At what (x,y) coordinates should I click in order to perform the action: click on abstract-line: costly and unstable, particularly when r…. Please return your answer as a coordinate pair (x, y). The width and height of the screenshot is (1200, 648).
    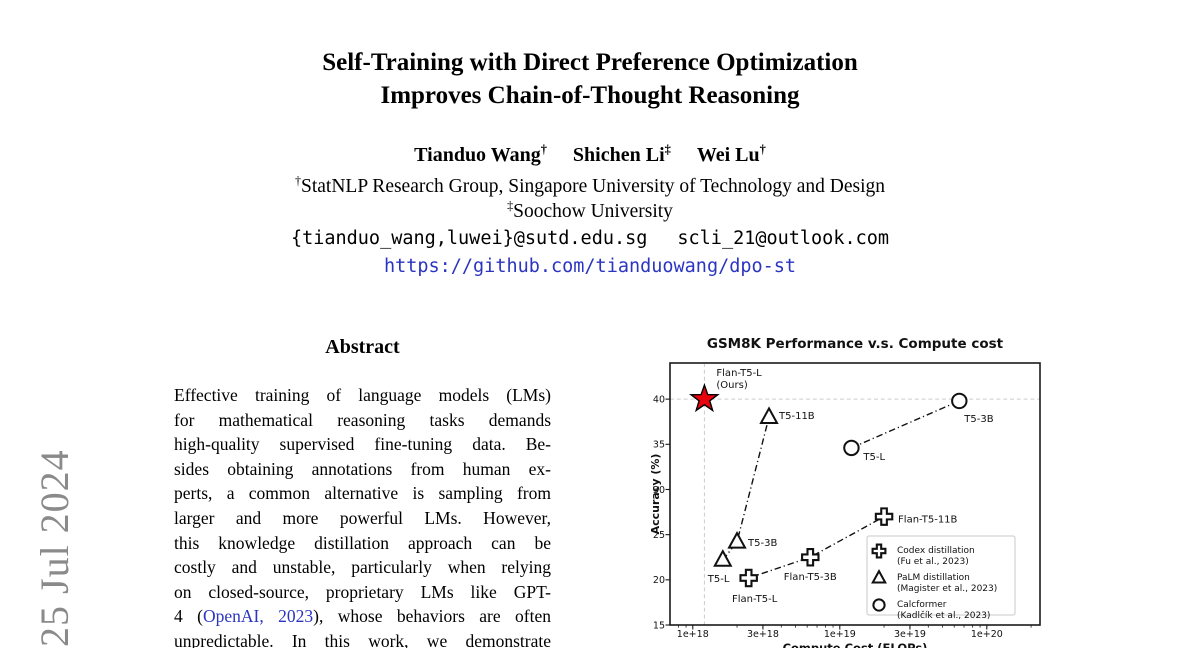
    Looking at the image, I should click on (362, 567).